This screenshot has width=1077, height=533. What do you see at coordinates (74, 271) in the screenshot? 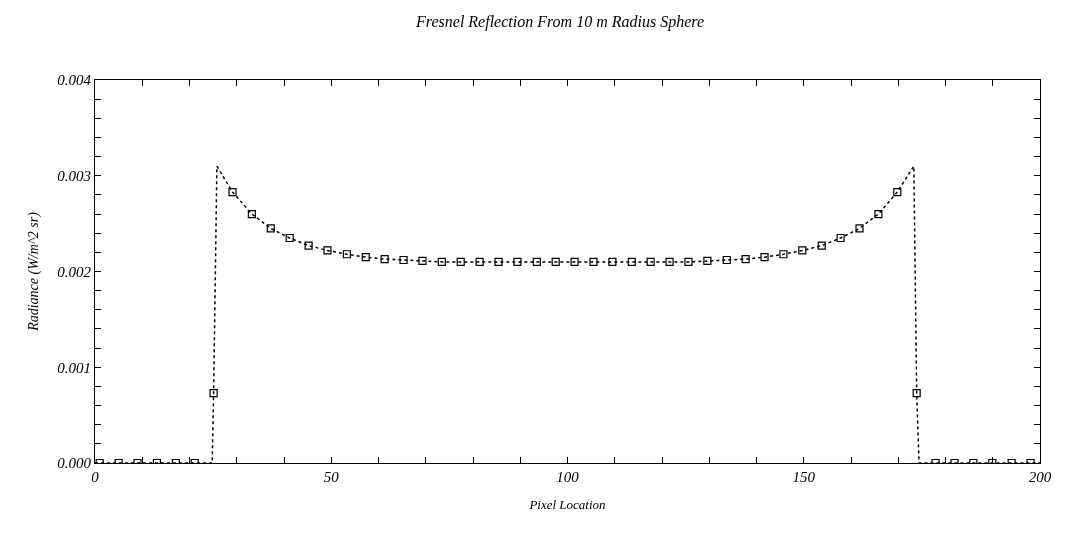
I see `y-tick-label: 0.002` at bounding box center [74, 271].